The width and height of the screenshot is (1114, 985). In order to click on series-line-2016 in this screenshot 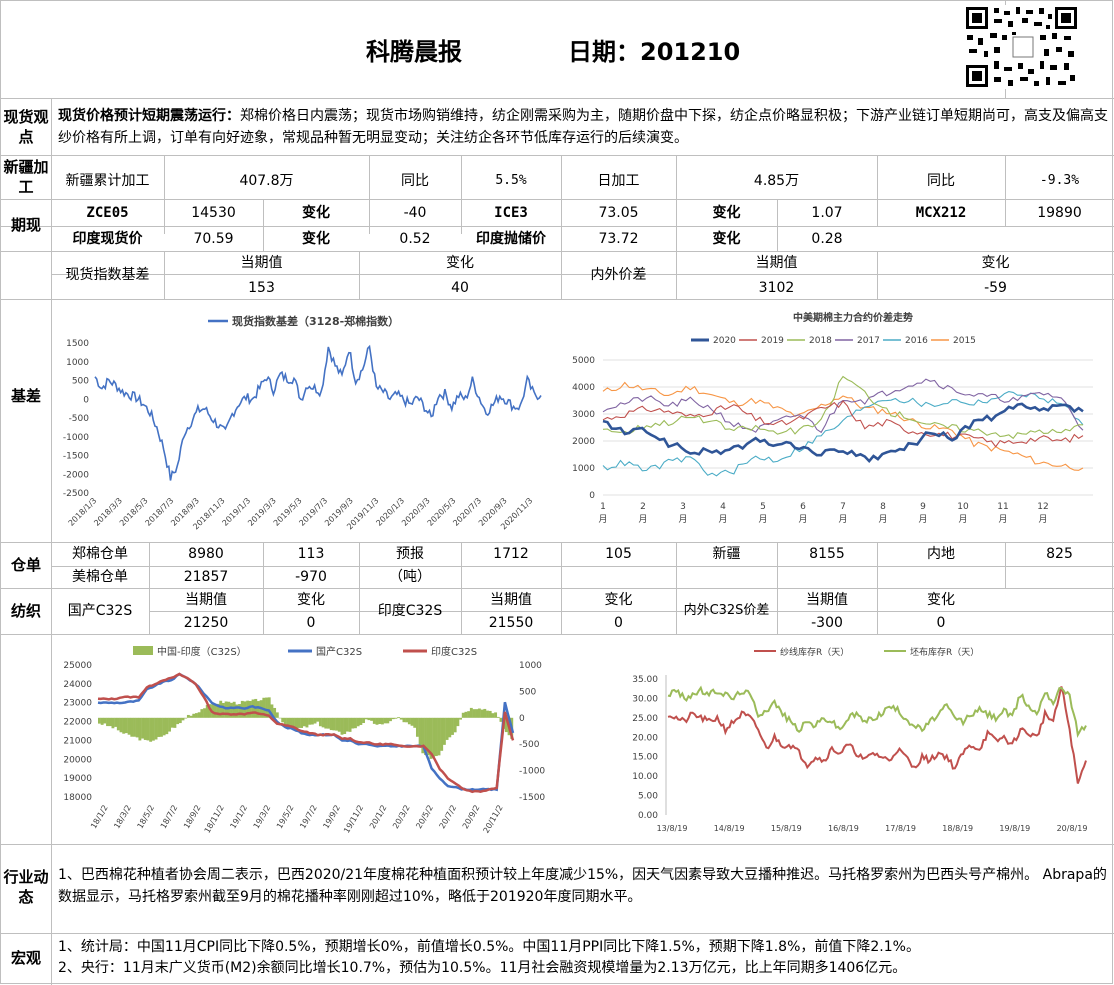, I will do `click(843, 434)`.